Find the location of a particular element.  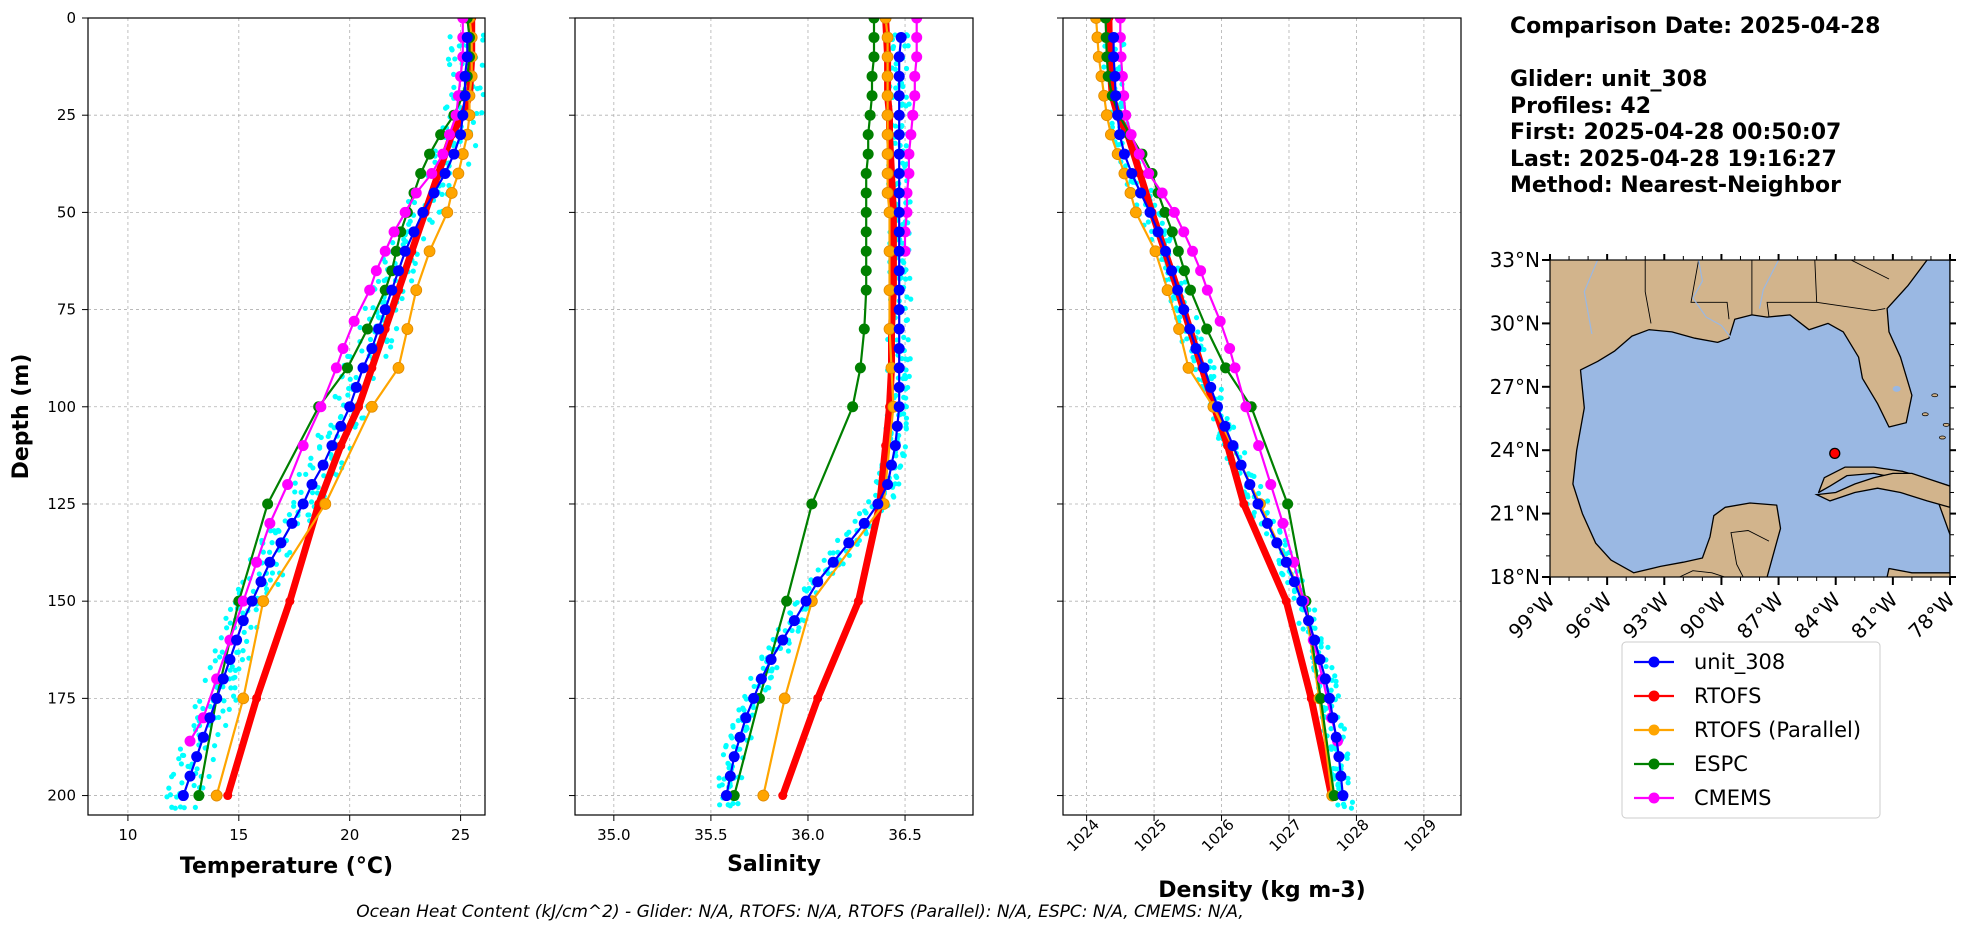

x-tick-label: 1025 is located at coordinates (1151, 836).